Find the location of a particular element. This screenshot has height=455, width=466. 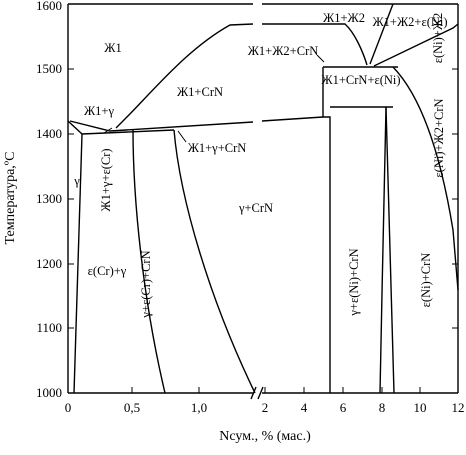

ni-vertical-lower is located at coordinates (383, 250).